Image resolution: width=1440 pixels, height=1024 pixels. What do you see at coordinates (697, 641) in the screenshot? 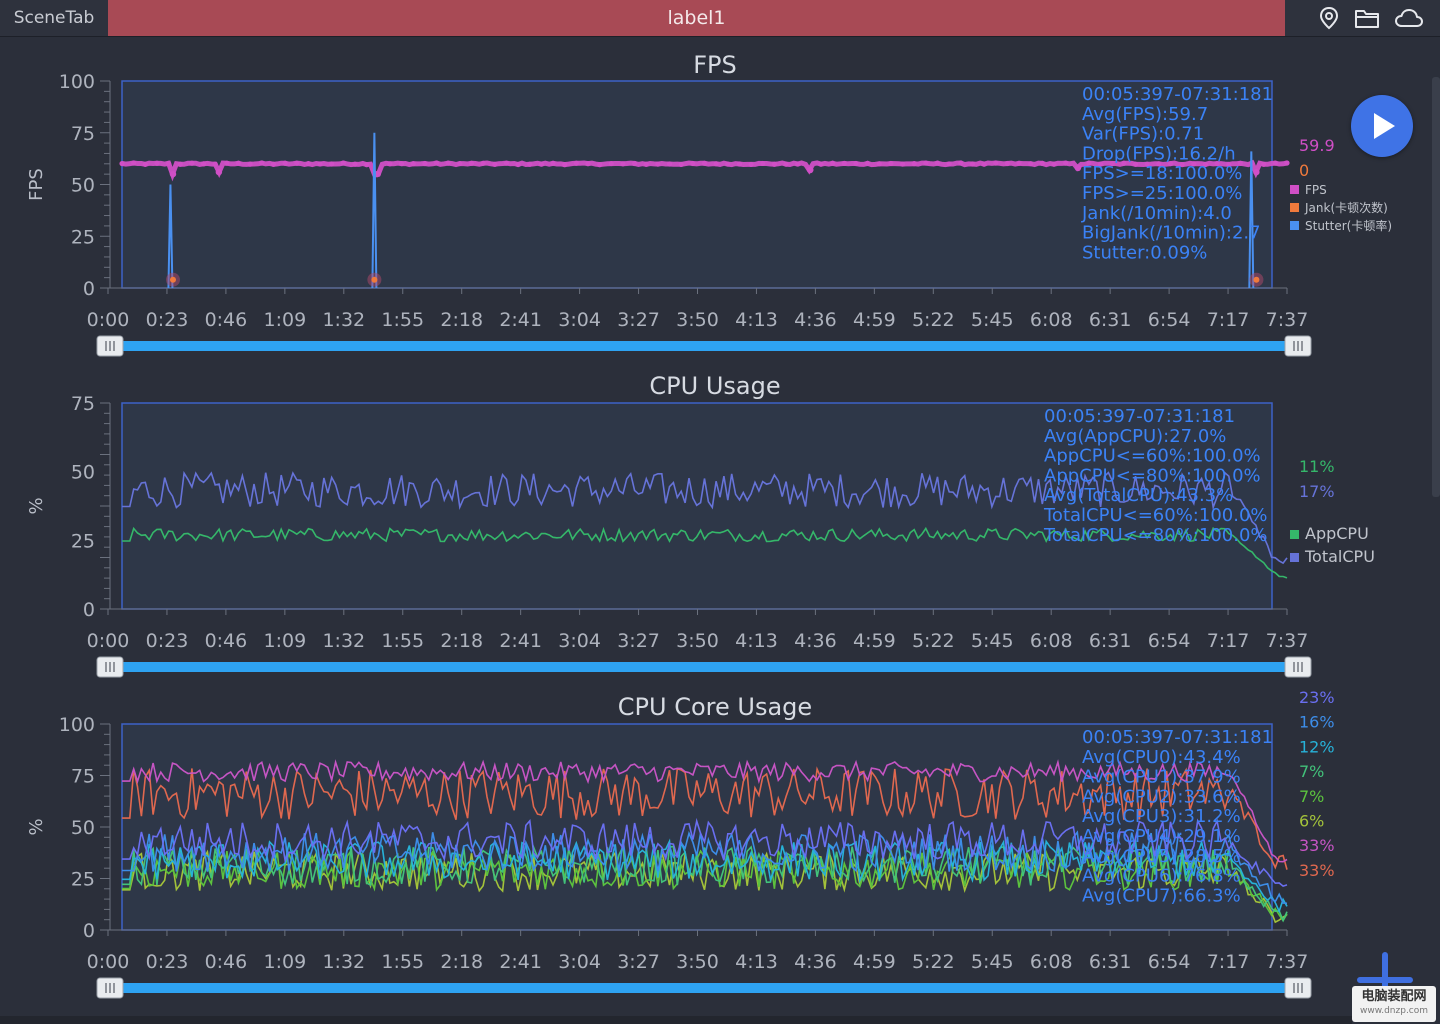
I see `x-tick-label: 3:50` at bounding box center [697, 641].